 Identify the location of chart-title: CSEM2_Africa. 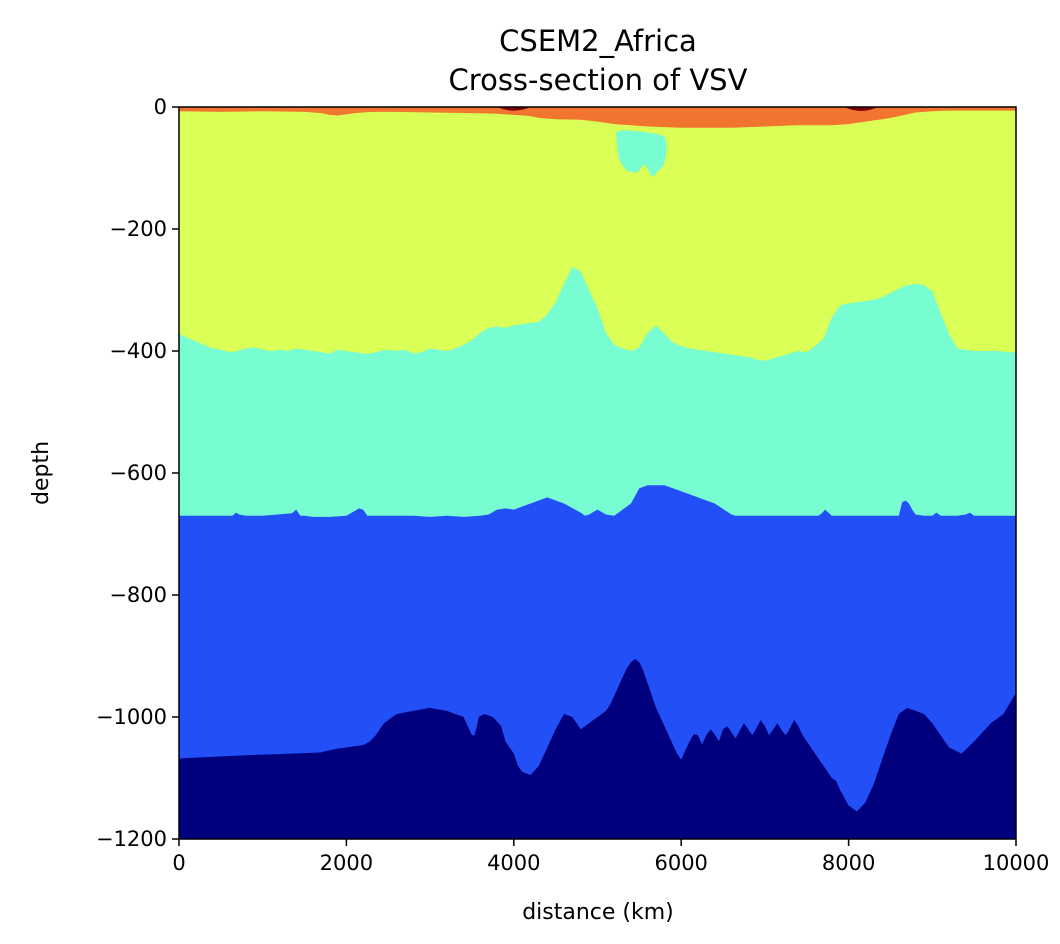
(598, 41).